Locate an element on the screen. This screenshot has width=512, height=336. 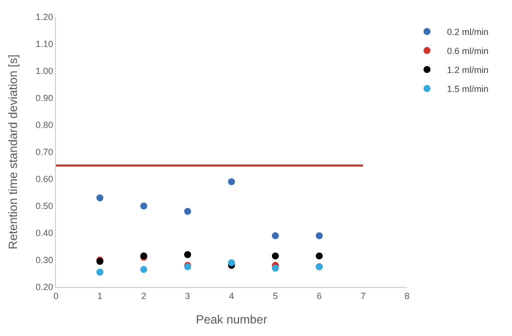
y-tick-label: 0.80 is located at coordinates (45, 125).